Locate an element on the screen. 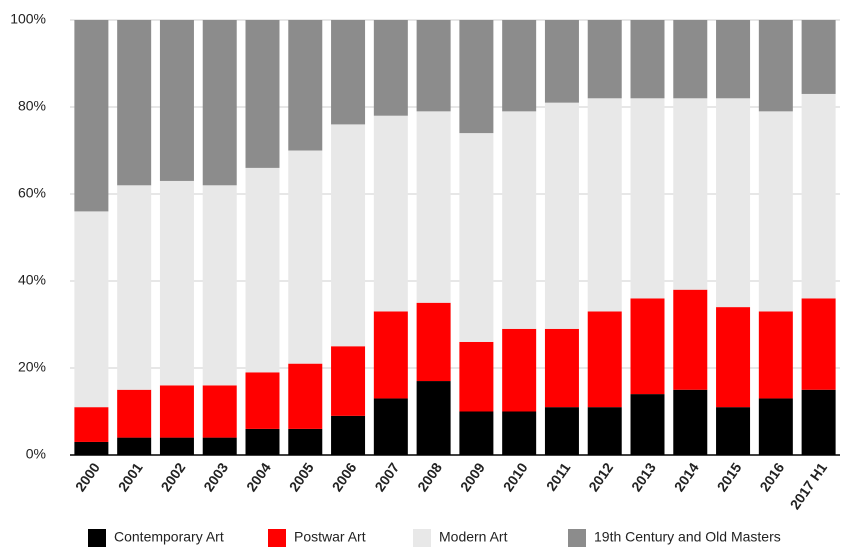  legend-label: Modern Art is located at coordinates (473, 537).